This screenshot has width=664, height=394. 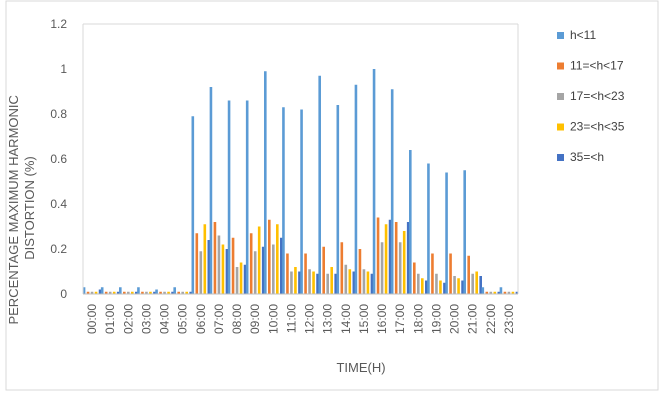 I want to click on x-tick-label: 03:00, so click(x=146, y=319).